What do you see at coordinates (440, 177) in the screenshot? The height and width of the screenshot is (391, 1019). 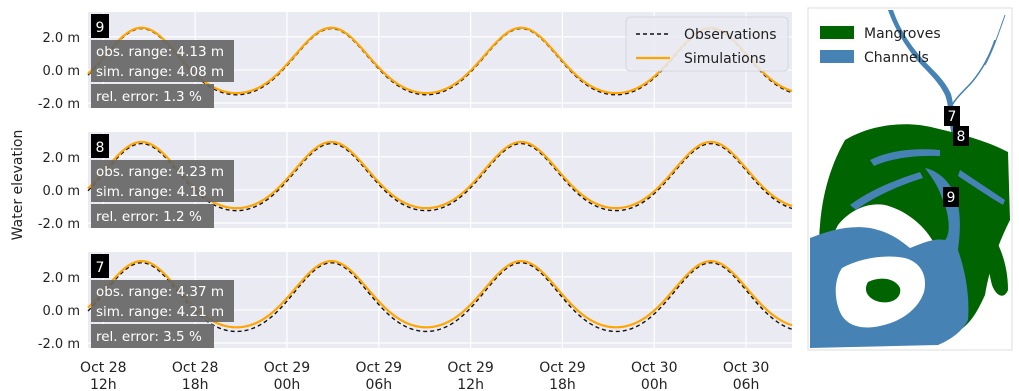 I see `observations-line` at bounding box center [440, 177].